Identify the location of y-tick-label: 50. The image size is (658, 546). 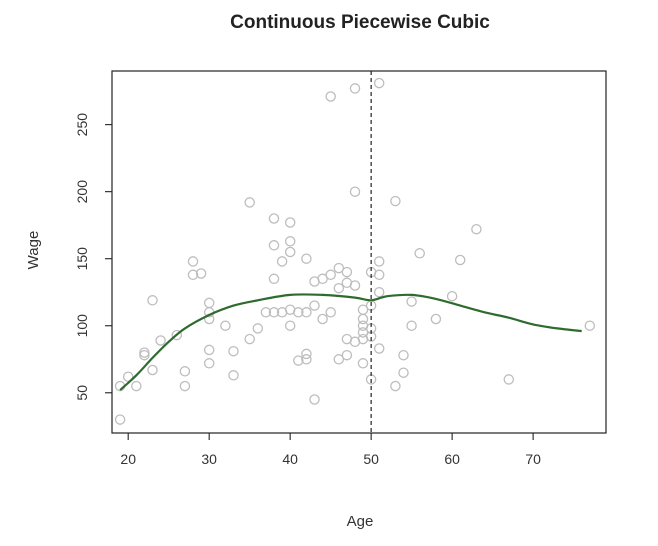
(82, 393).